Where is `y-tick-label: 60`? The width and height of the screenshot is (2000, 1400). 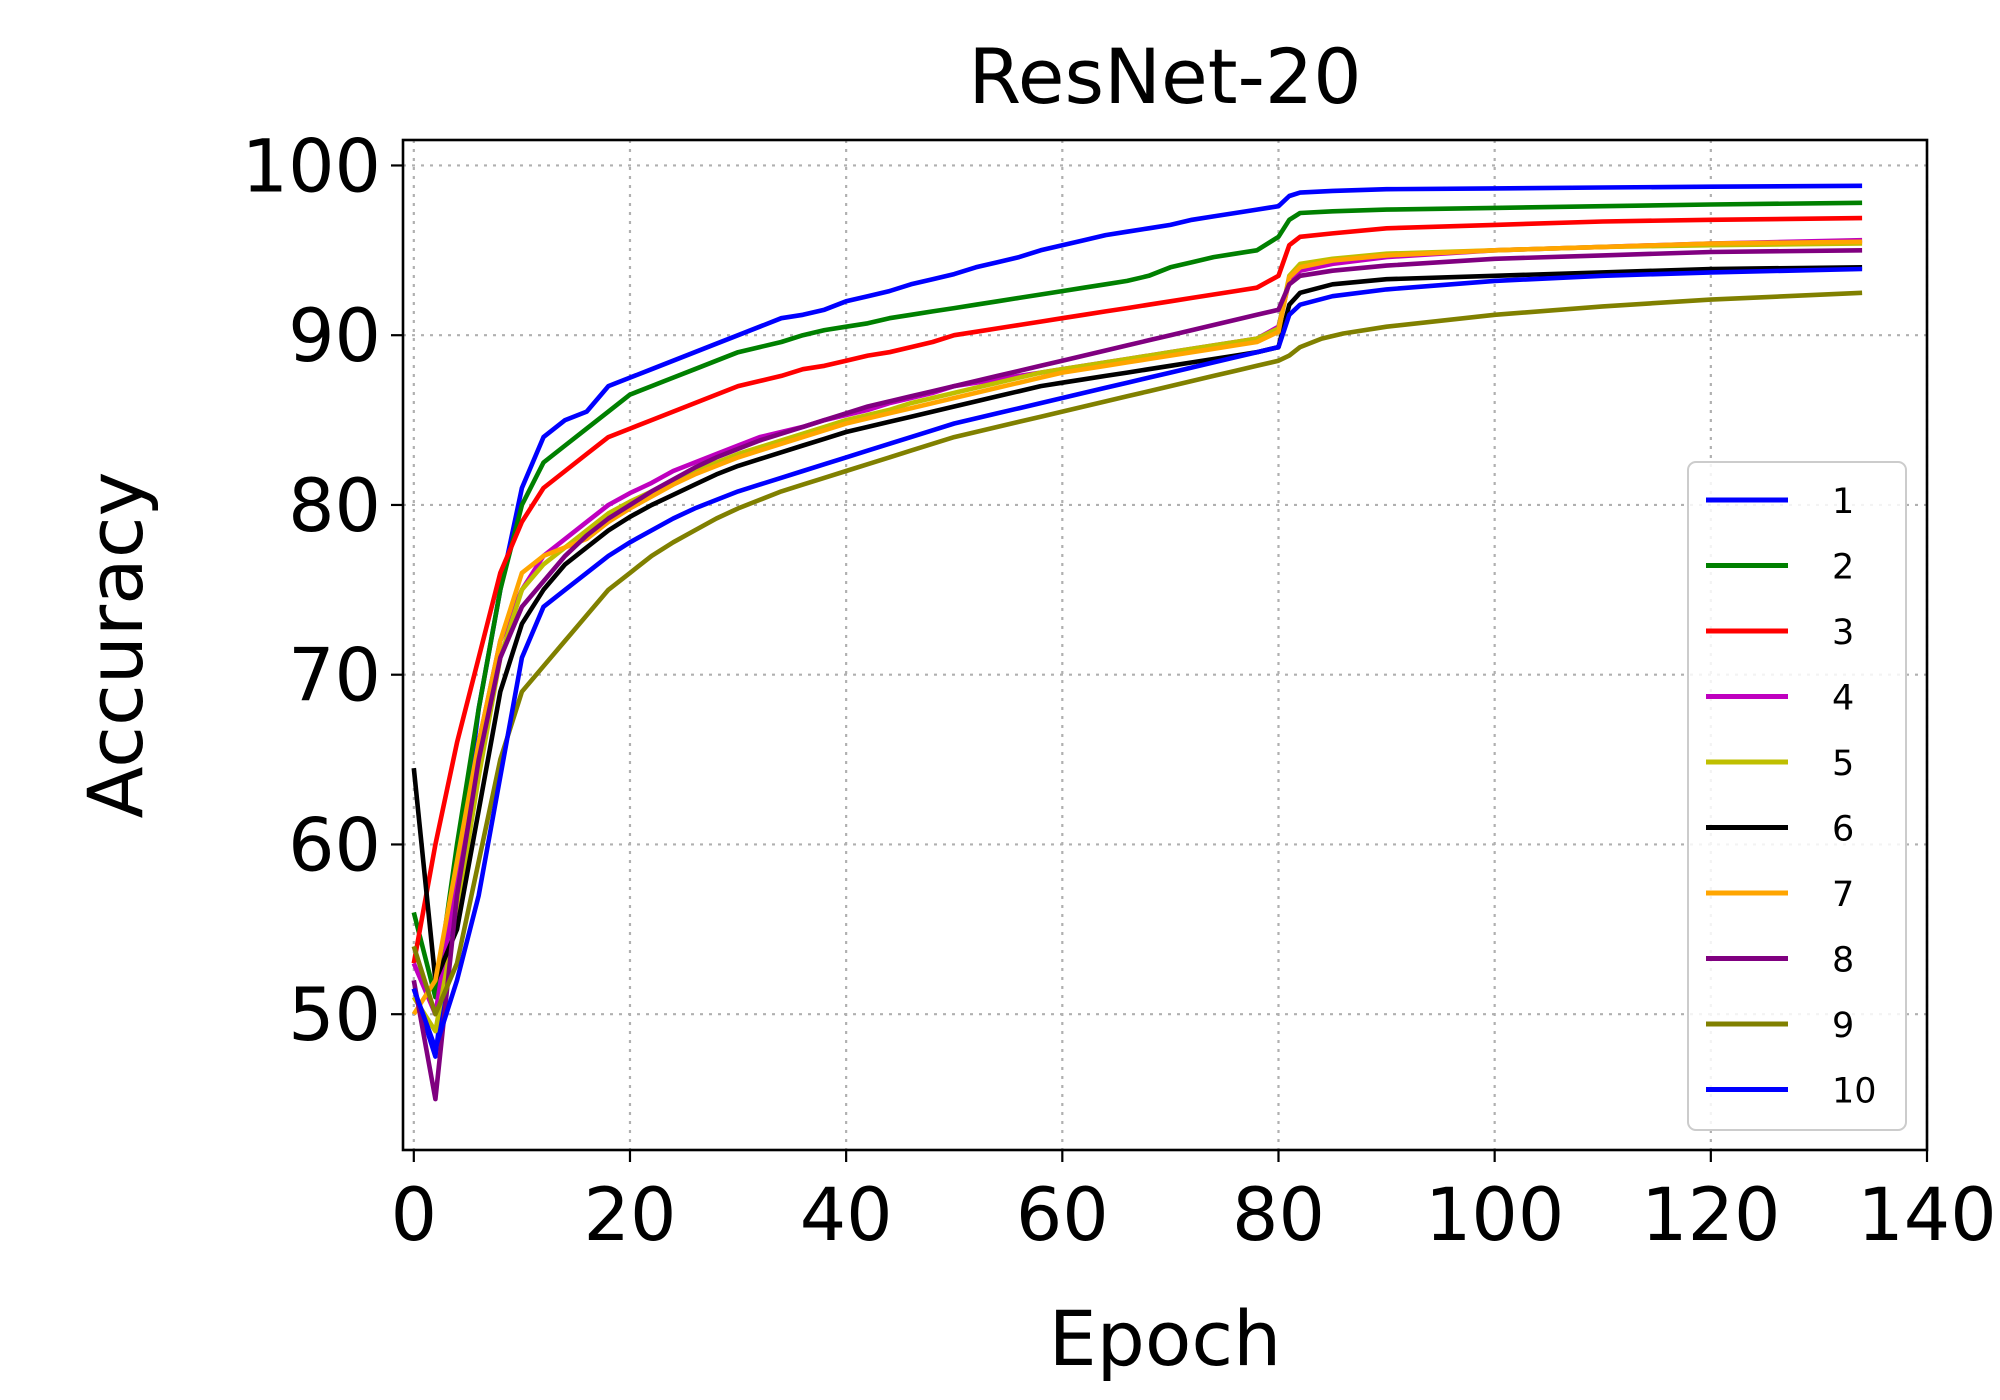
y-tick-label: 60 is located at coordinates (334, 845).